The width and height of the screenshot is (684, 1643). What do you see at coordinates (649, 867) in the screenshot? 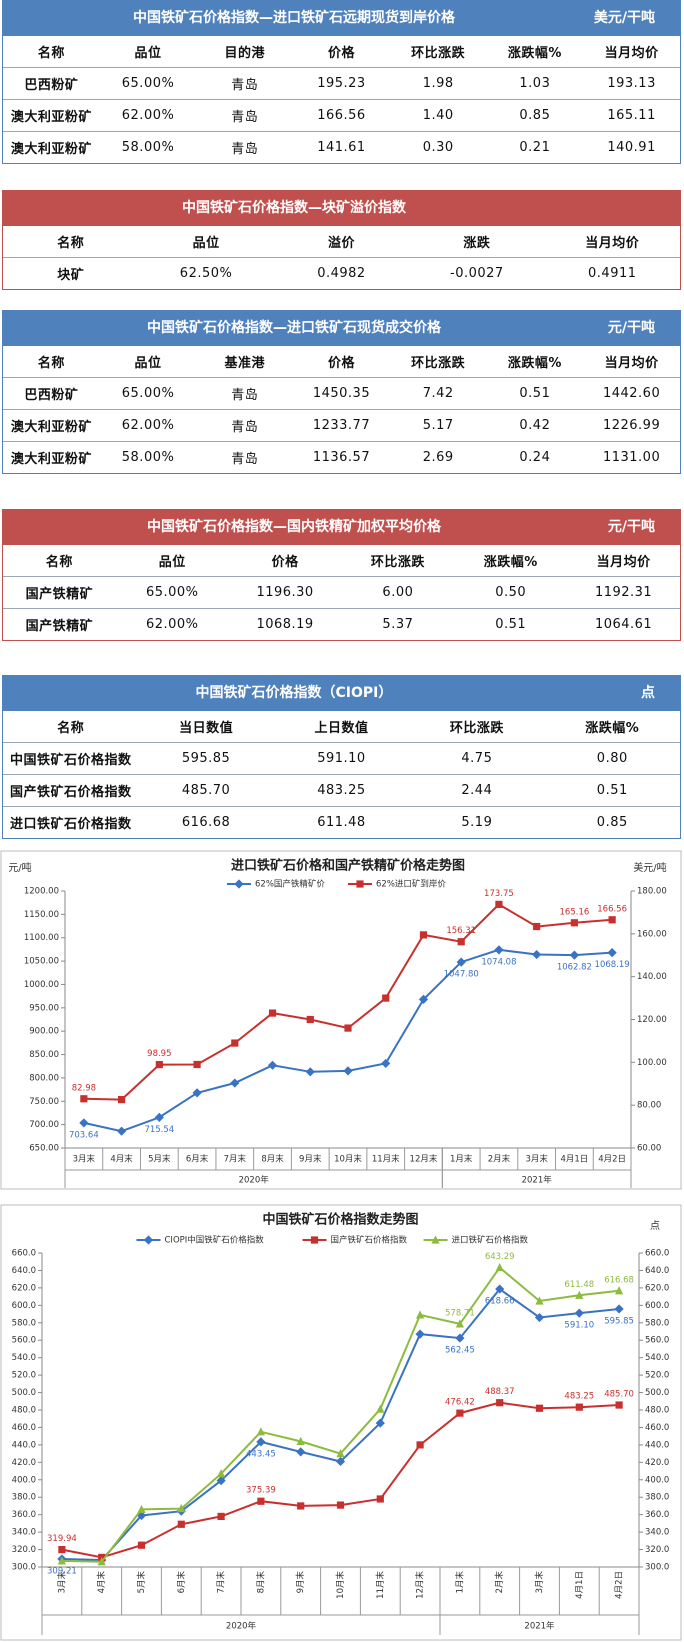
I see `y2-axis-label: 美元/吨` at bounding box center [649, 867].